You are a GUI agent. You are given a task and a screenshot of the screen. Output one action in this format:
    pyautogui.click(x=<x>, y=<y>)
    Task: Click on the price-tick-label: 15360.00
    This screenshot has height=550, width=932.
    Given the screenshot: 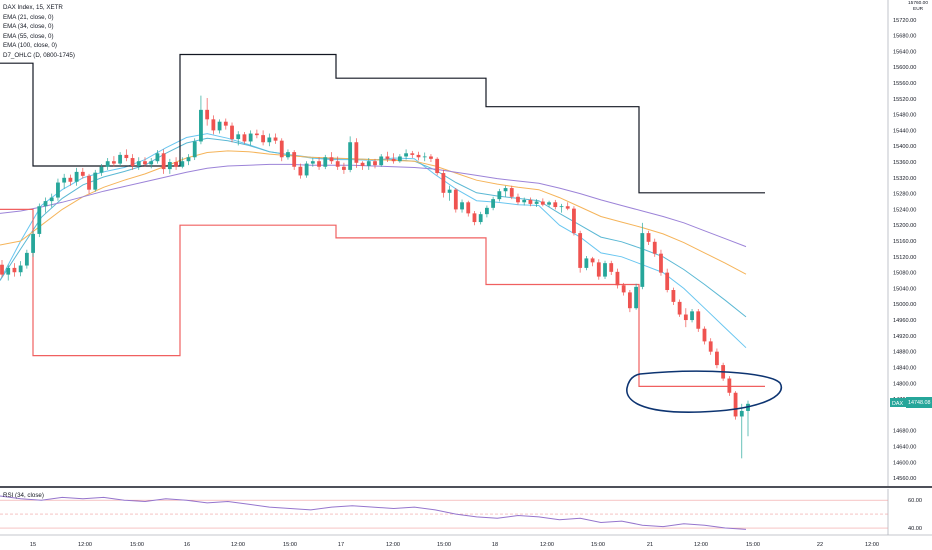 What is the action you would take?
    pyautogui.click(x=904, y=163)
    